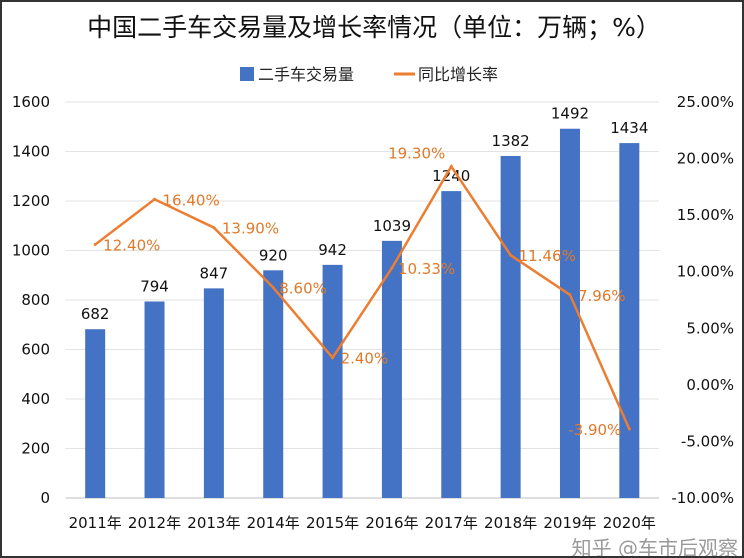  What do you see at coordinates (629, 128) in the screenshot?
I see `bar-label: 1434` at bounding box center [629, 128].